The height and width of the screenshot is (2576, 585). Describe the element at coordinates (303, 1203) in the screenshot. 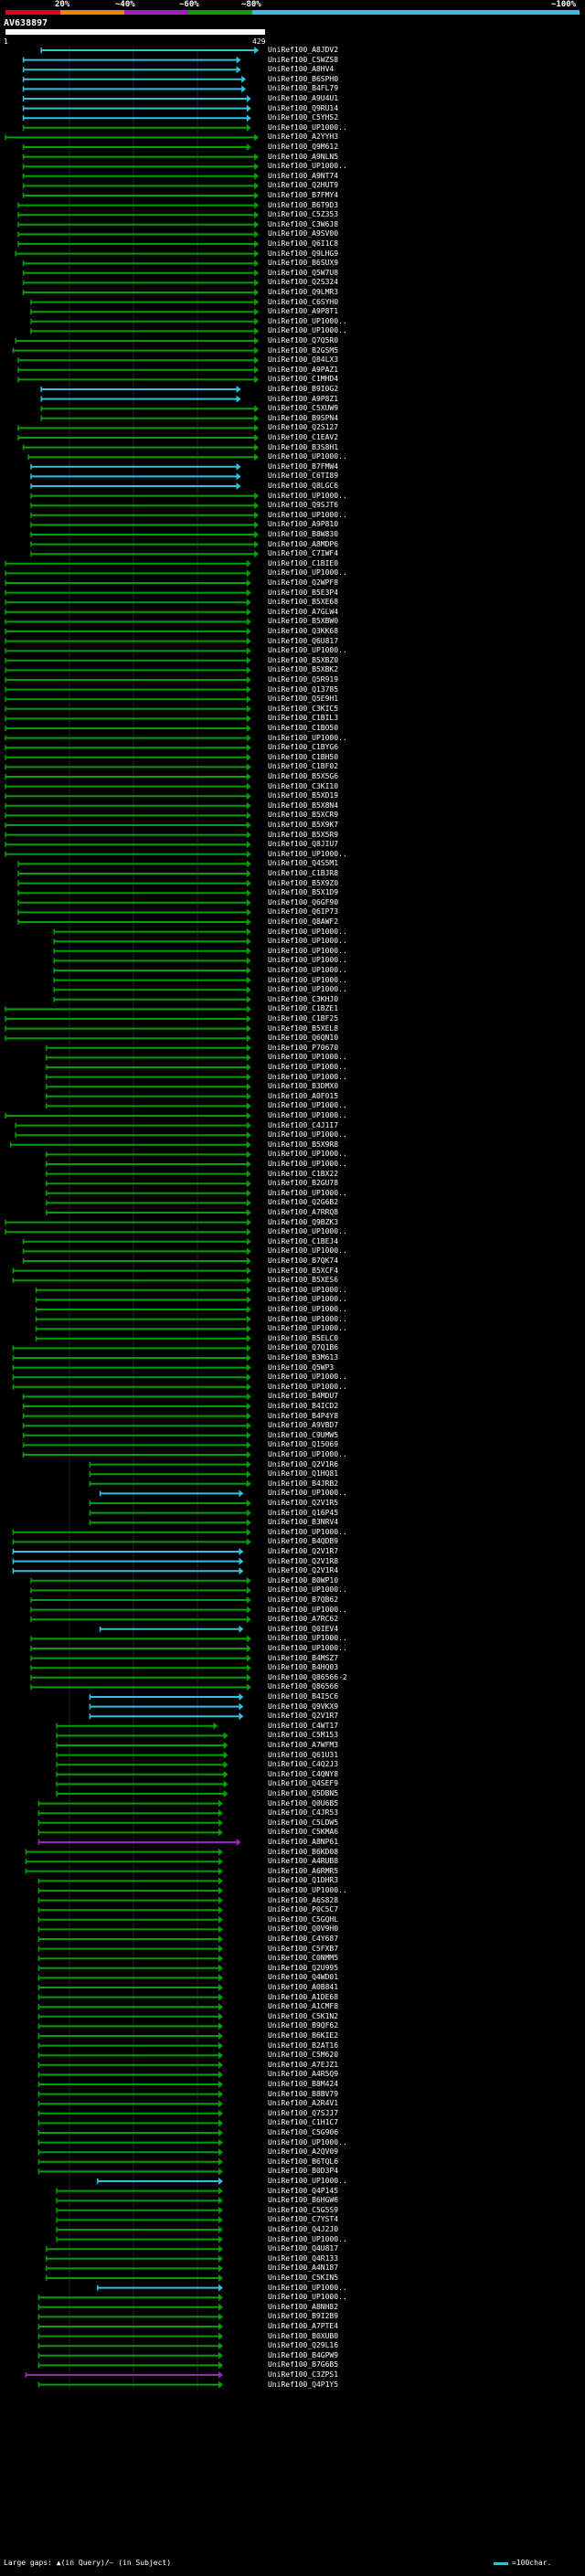

I see `hit-label: UniRef100_Q2G6B2` at that location.